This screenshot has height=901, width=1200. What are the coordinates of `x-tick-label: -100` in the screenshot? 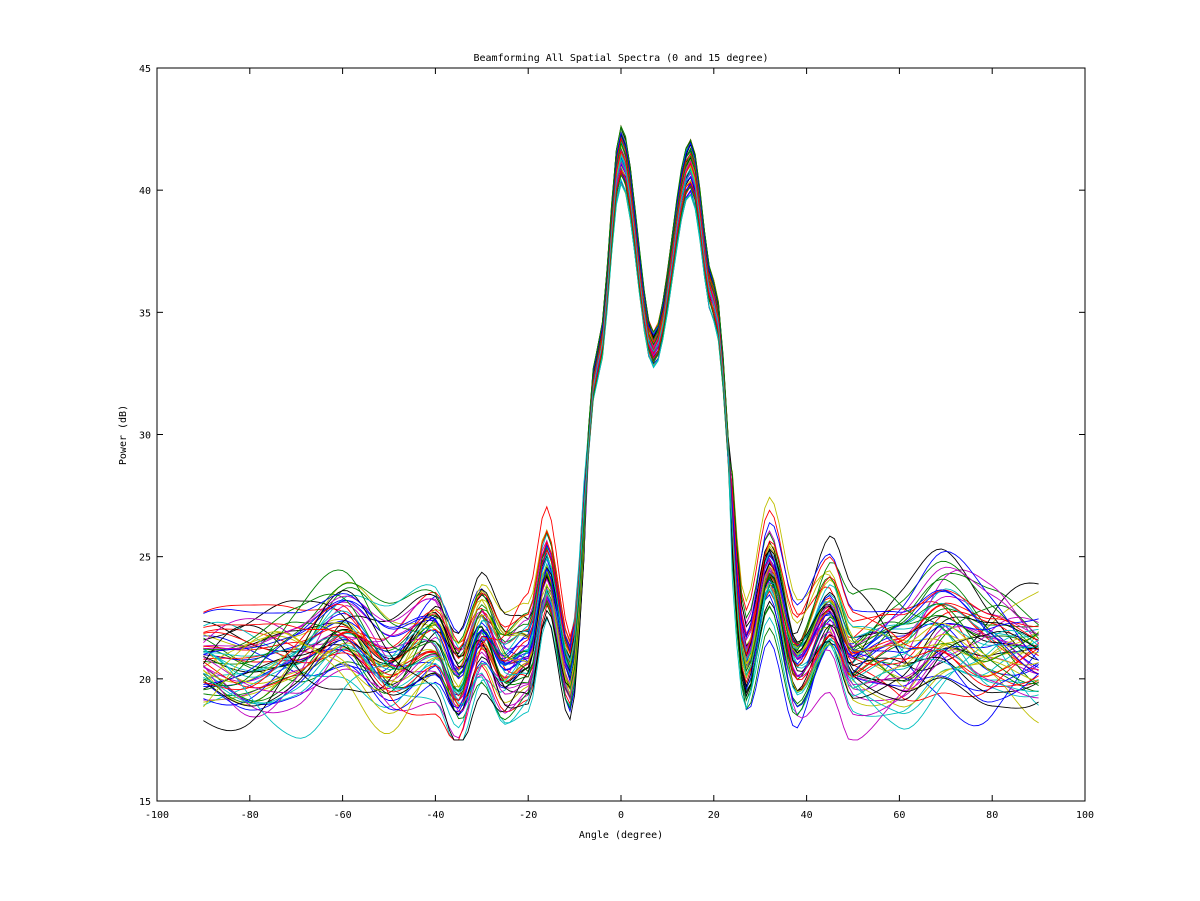 It's located at (157, 815).